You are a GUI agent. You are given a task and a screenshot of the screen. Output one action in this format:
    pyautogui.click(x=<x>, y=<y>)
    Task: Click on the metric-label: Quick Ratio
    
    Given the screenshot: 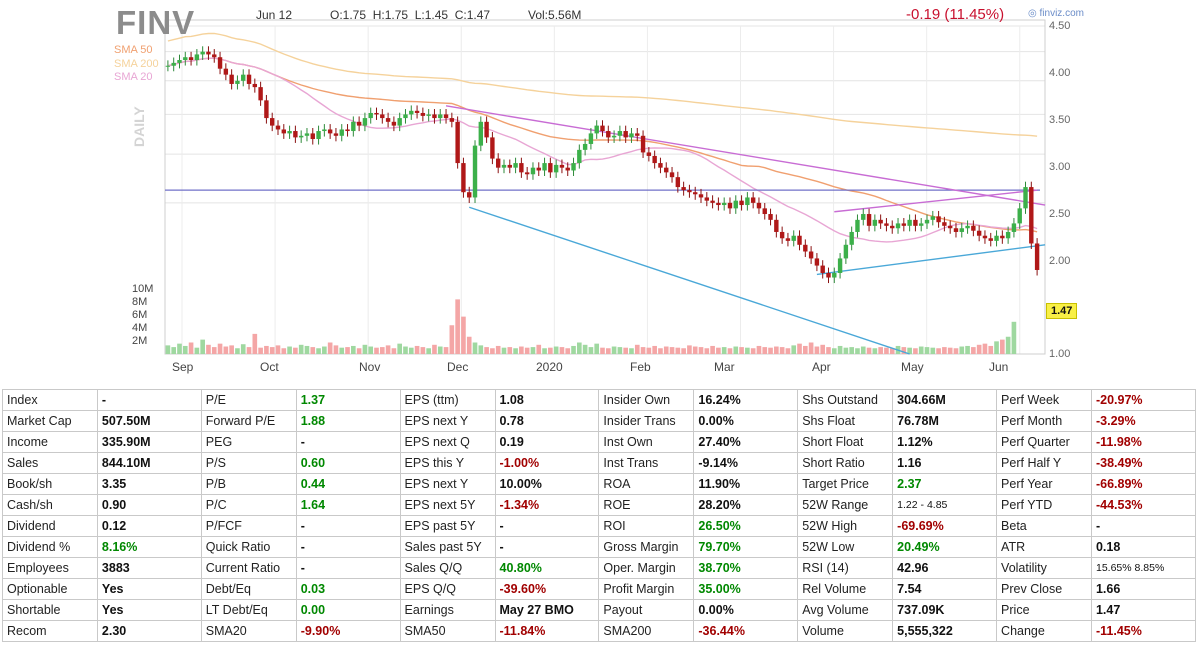 What is the action you would take?
    pyautogui.click(x=248, y=547)
    